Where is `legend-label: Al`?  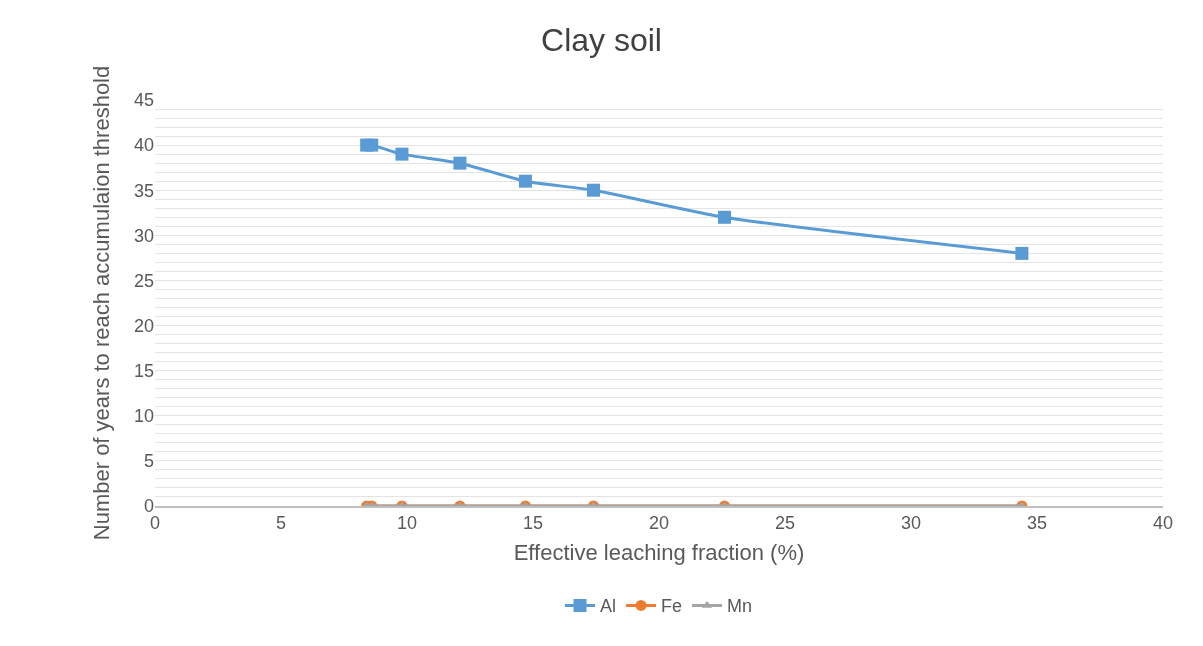
legend-label: Al is located at coordinates (608, 606).